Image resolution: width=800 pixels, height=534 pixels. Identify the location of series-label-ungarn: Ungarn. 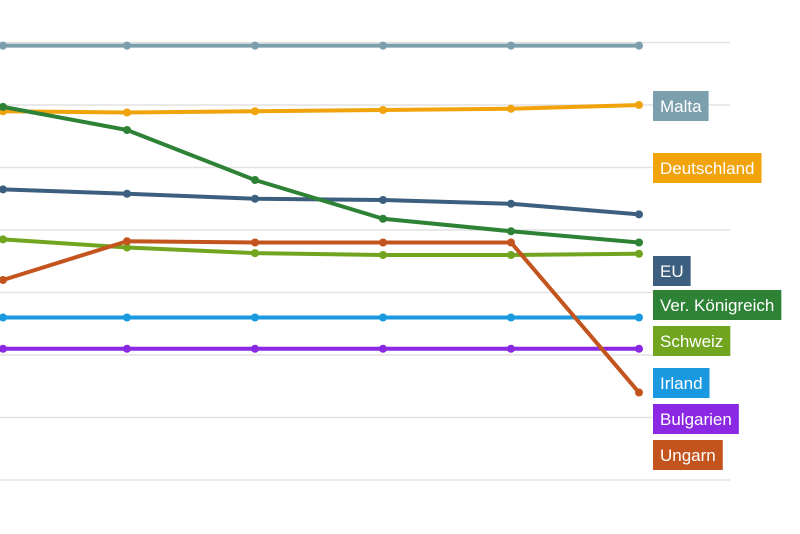
(688, 455).